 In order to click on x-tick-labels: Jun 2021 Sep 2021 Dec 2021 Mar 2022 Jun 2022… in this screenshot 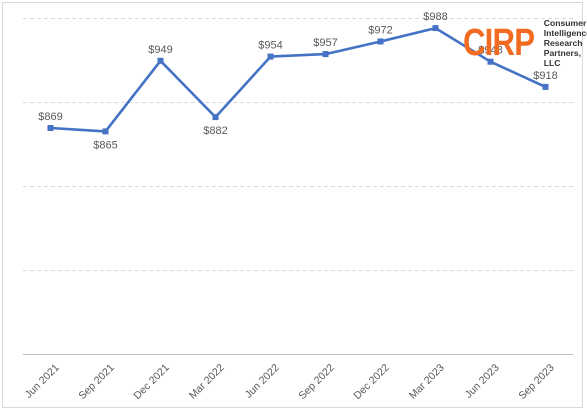, I will do `click(290, 382)`.